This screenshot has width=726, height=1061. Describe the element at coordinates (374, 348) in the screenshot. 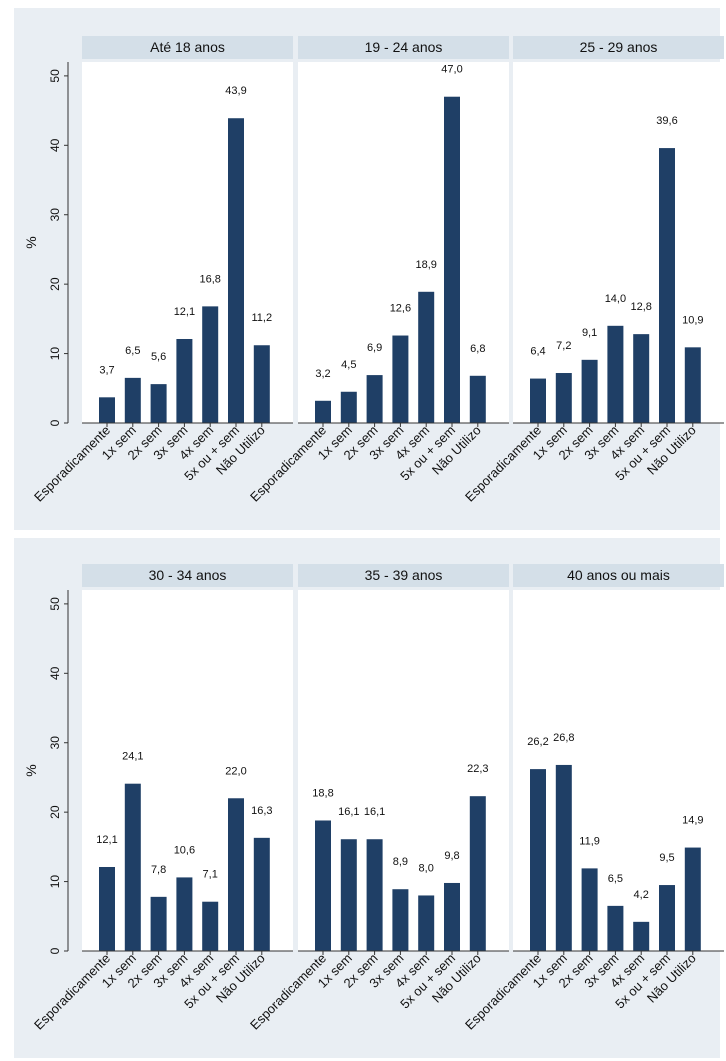

I see `data-label: 6,9` at that location.